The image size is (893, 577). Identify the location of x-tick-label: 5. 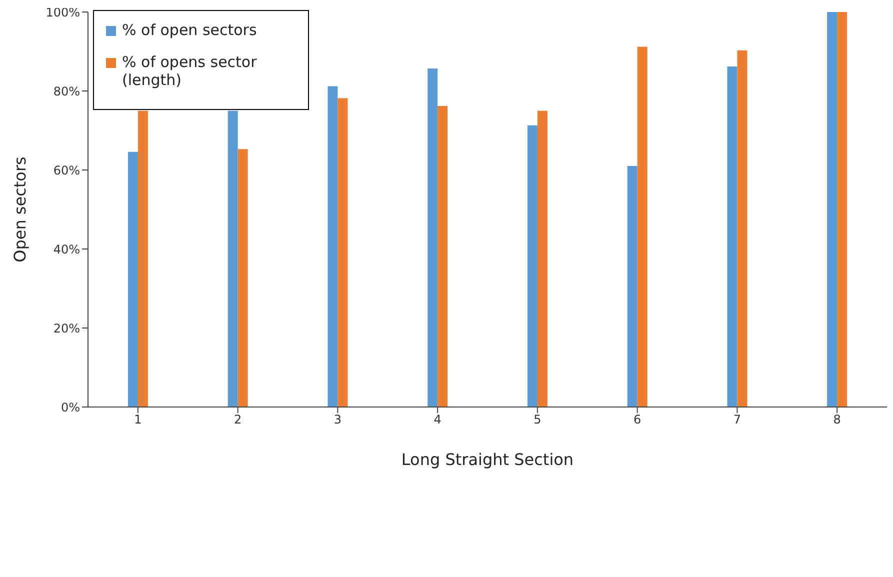
(538, 419).